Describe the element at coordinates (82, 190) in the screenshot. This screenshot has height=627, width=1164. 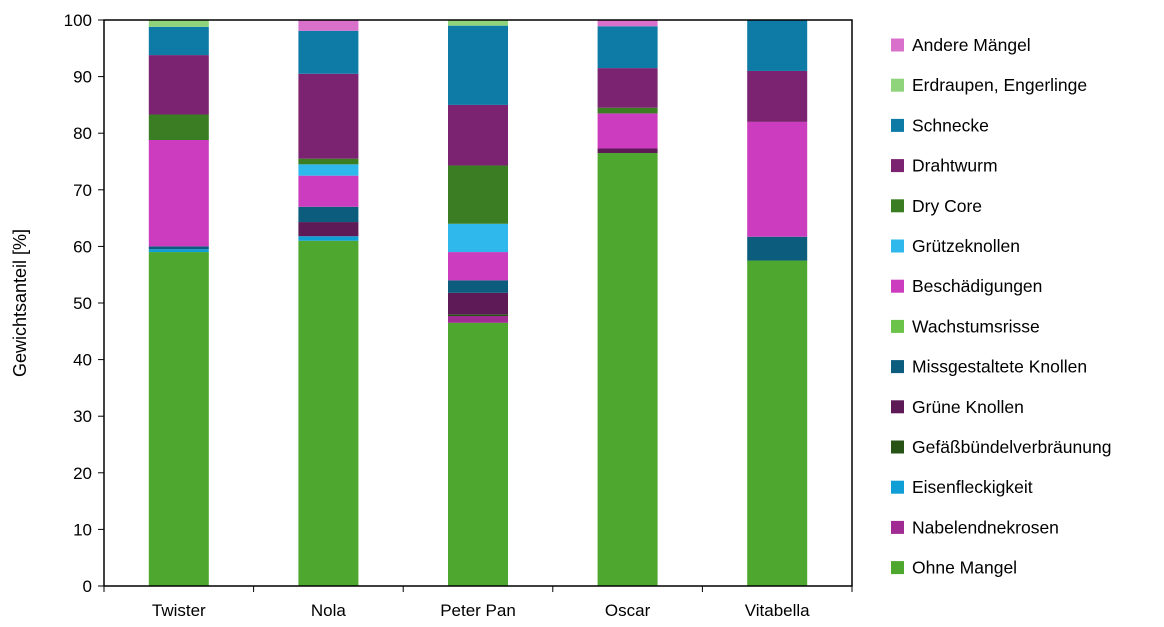
I see `y-tick-label: 70` at that location.